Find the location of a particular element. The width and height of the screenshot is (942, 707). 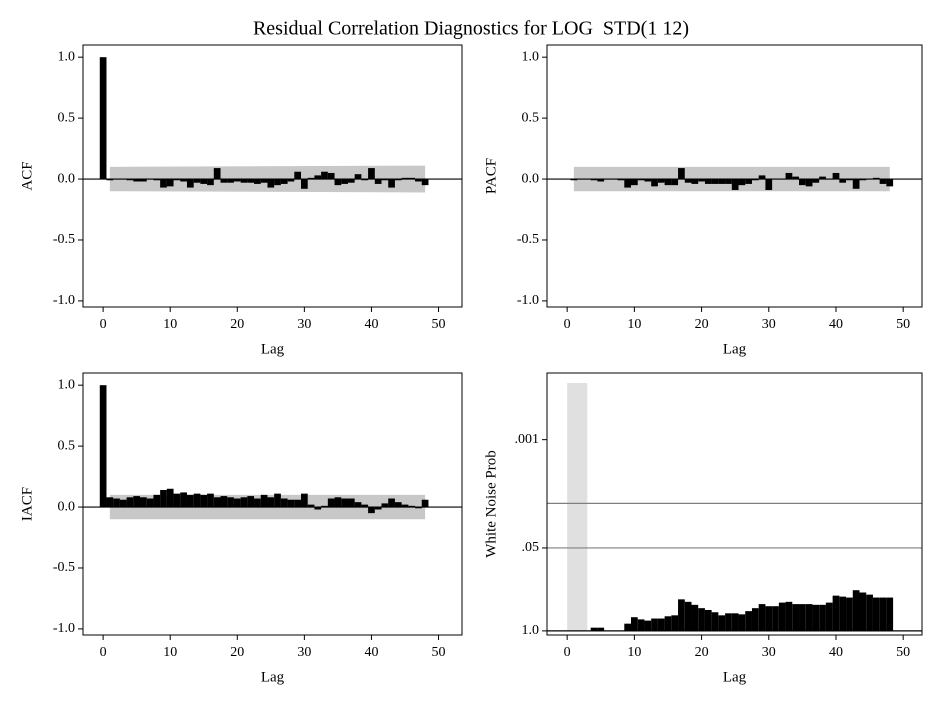

shade-region is located at coordinates (577, 507).